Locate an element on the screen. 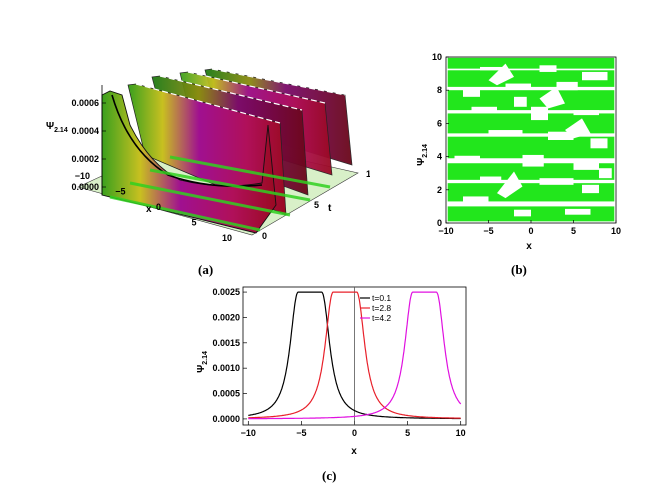 The image size is (667, 491). contour-y-tick-label: 10 is located at coordinates (437, 57).